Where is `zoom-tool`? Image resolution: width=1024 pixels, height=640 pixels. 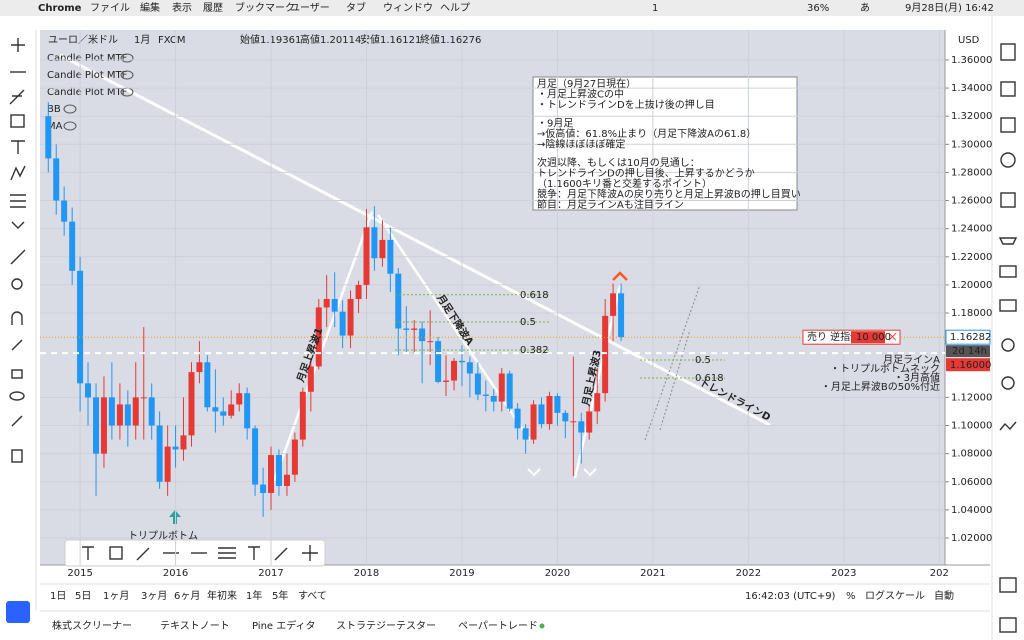 zoom-tool is located at coordinates (17, 284).